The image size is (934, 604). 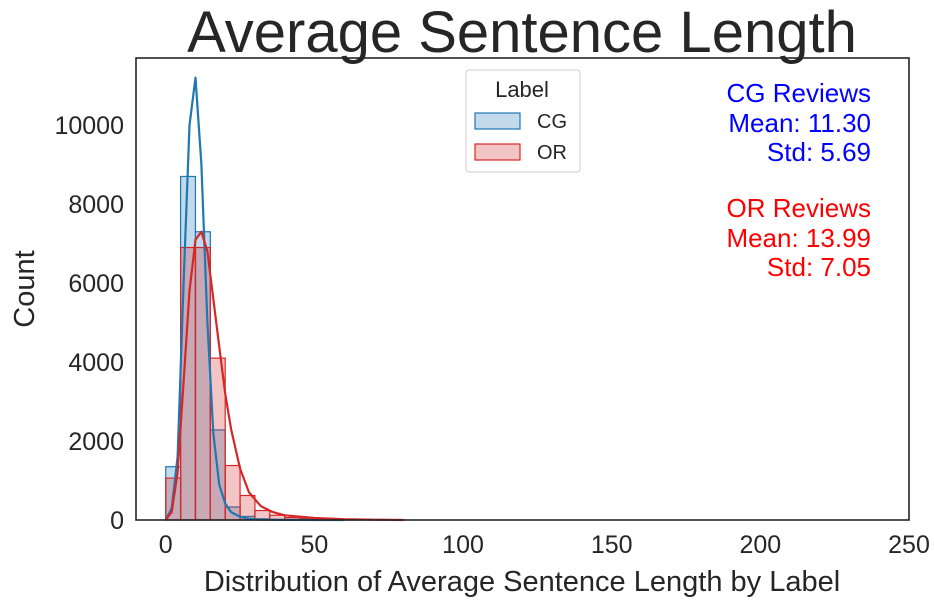 I want to click on y-tick-label: 6000, so click(x=96, y=284).